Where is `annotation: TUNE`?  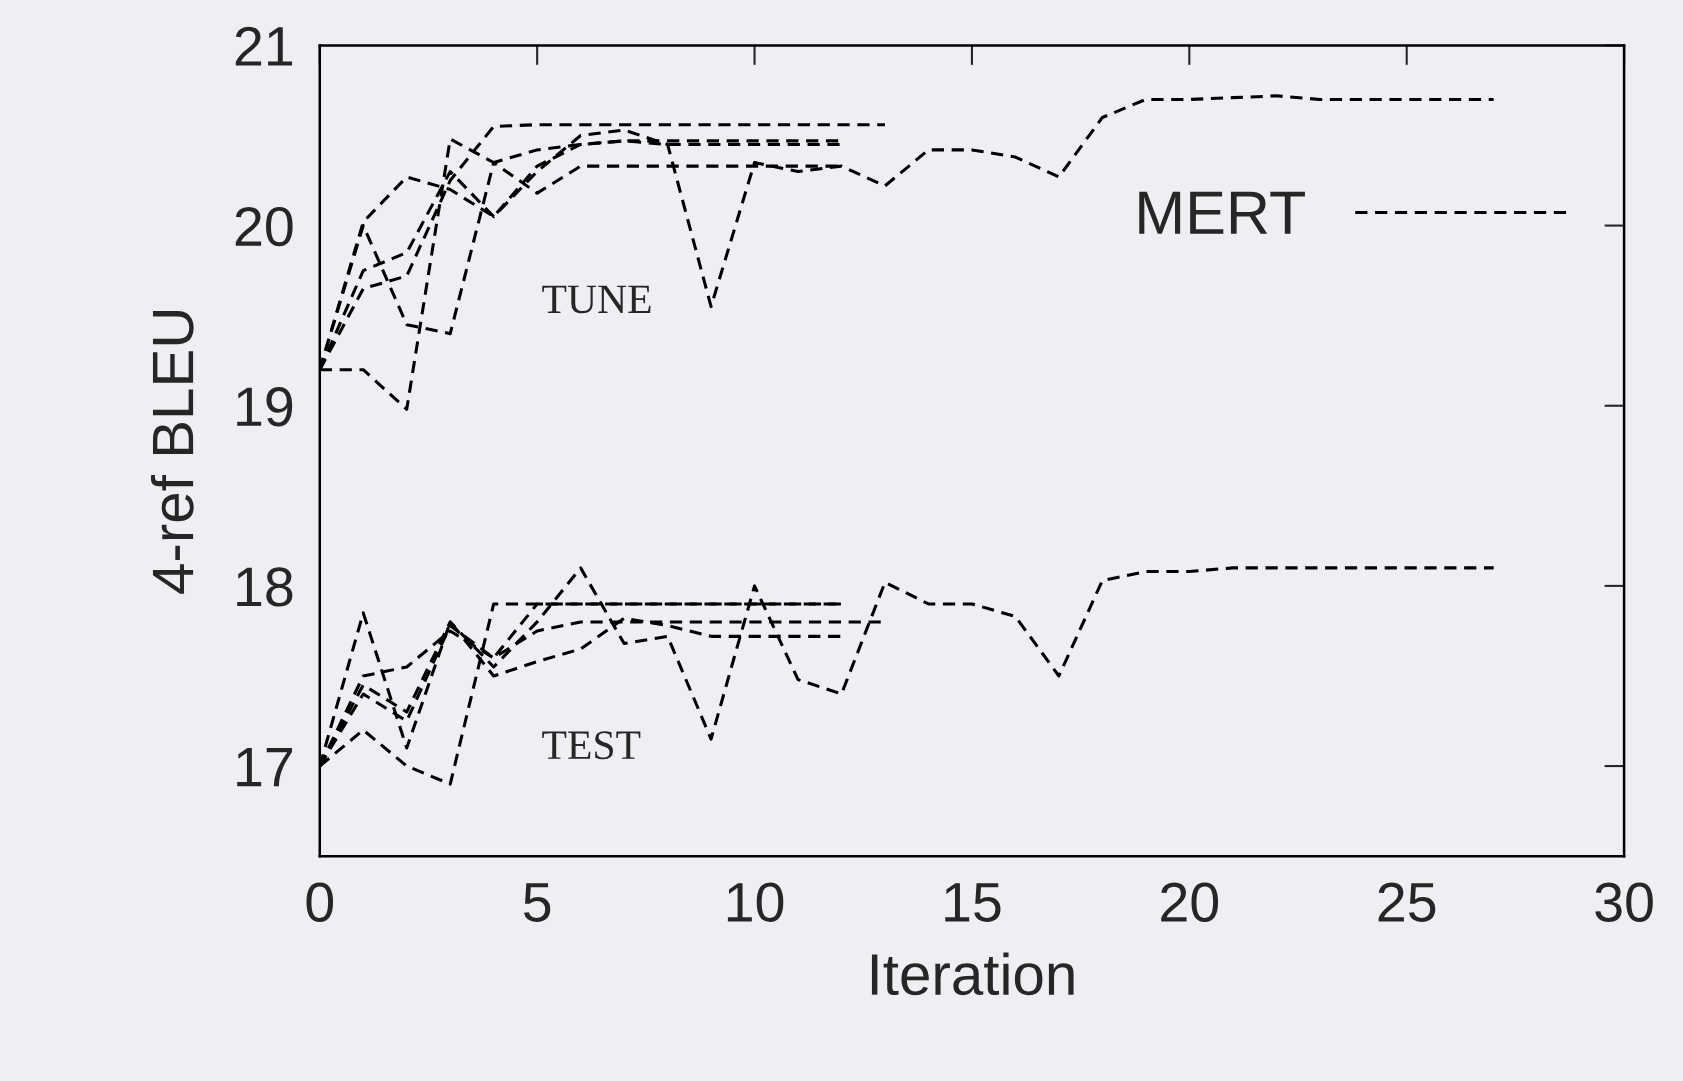 annotation: TUNE is located at coordinates (596, 299).